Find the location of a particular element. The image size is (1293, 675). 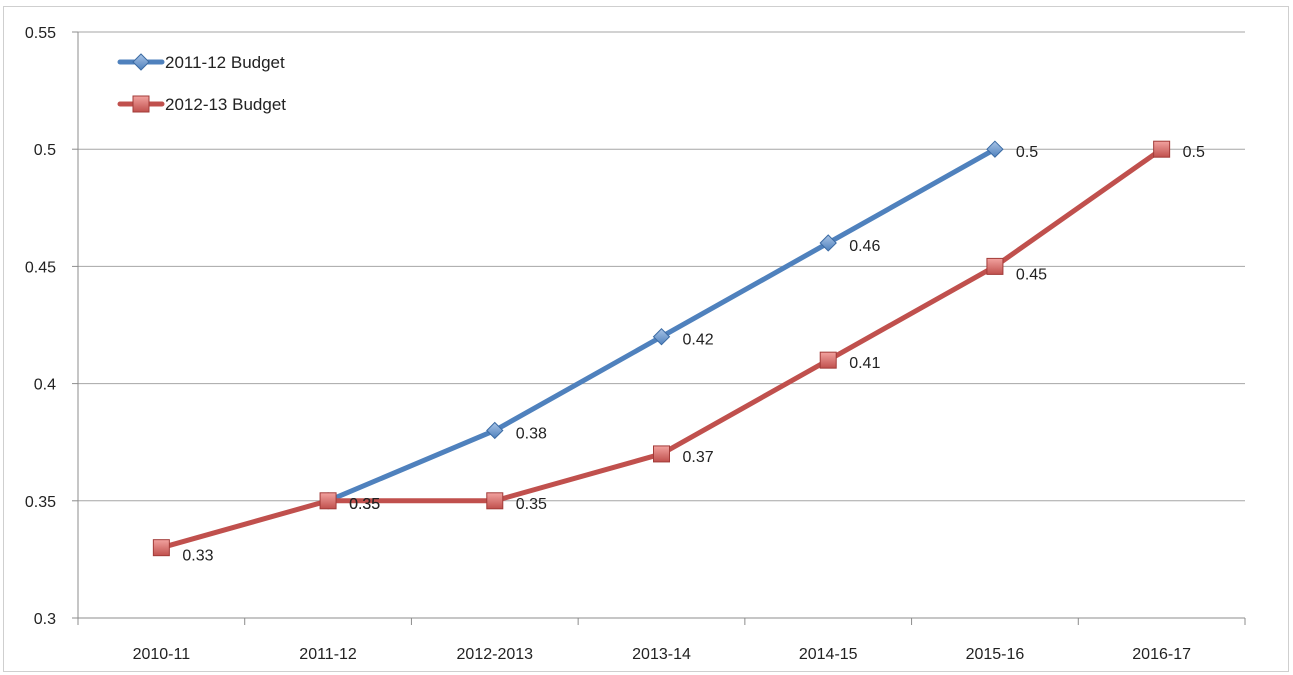

y-tick-label: 0.55 is located at coordinates (40, 33).